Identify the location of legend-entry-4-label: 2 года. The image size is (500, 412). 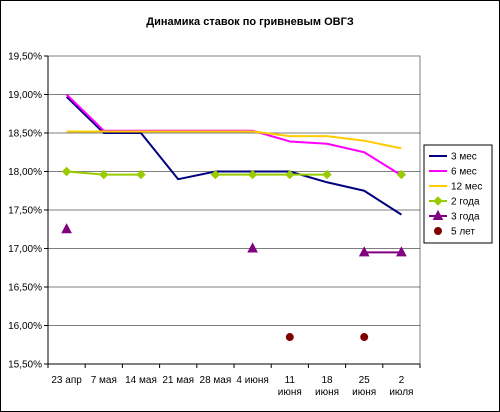
(465, 202).